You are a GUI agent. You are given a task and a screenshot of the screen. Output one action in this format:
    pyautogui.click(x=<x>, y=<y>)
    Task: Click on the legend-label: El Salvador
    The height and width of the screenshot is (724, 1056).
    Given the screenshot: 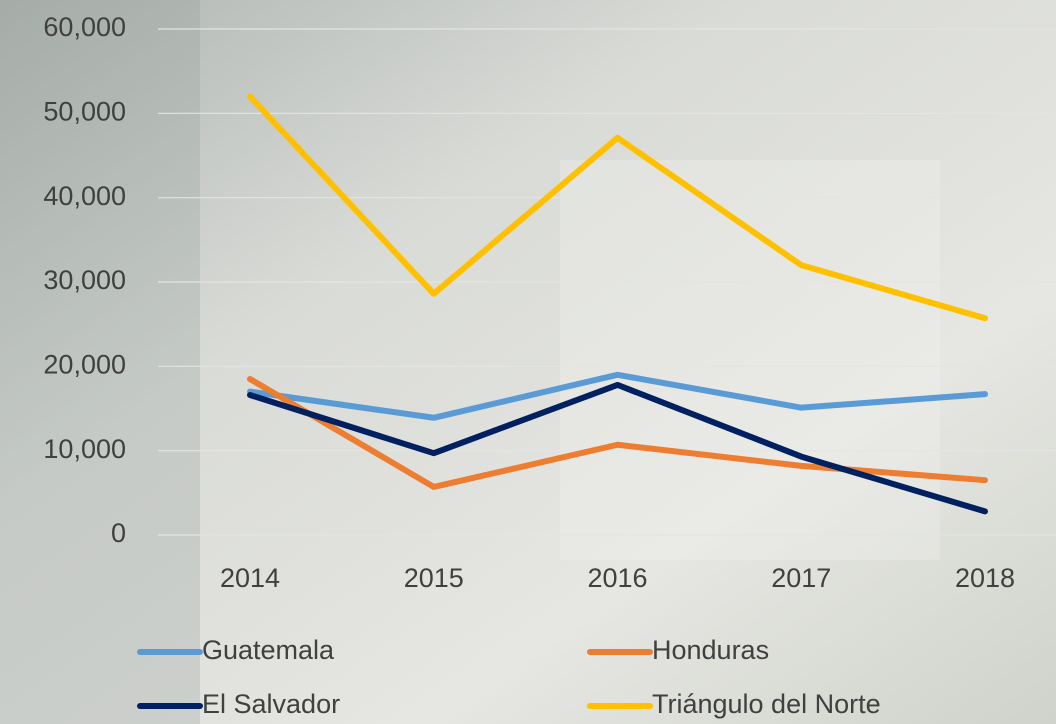 What is the action you would take?
    pyautogui.click(x=271, y=704)
    